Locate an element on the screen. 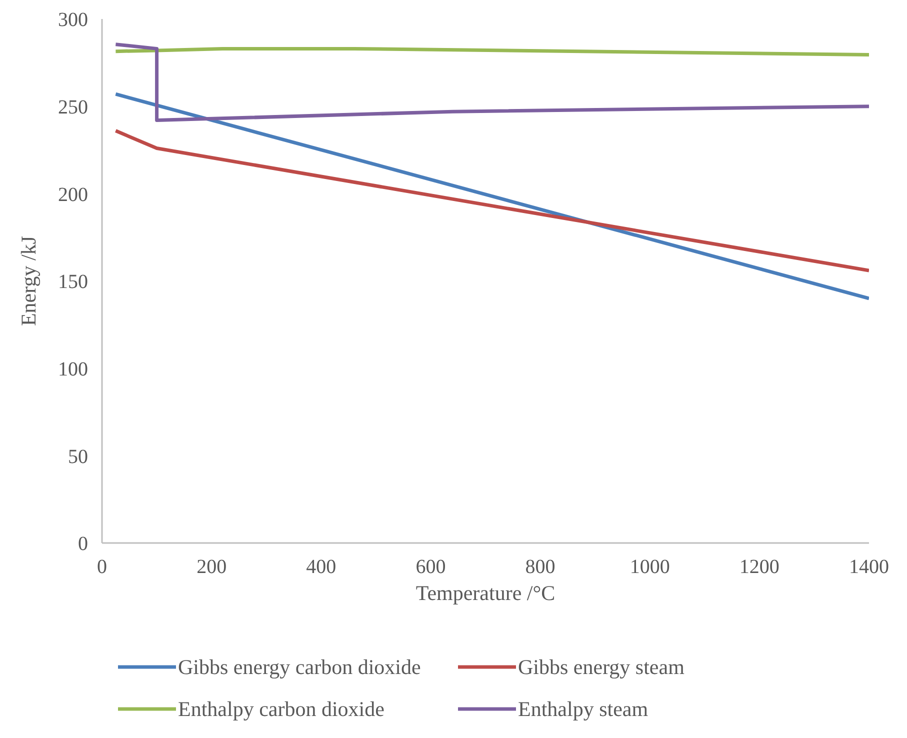 This screenshot has height=738, width=907. y-tick-label: 0 is located at coordinates (83, 544).